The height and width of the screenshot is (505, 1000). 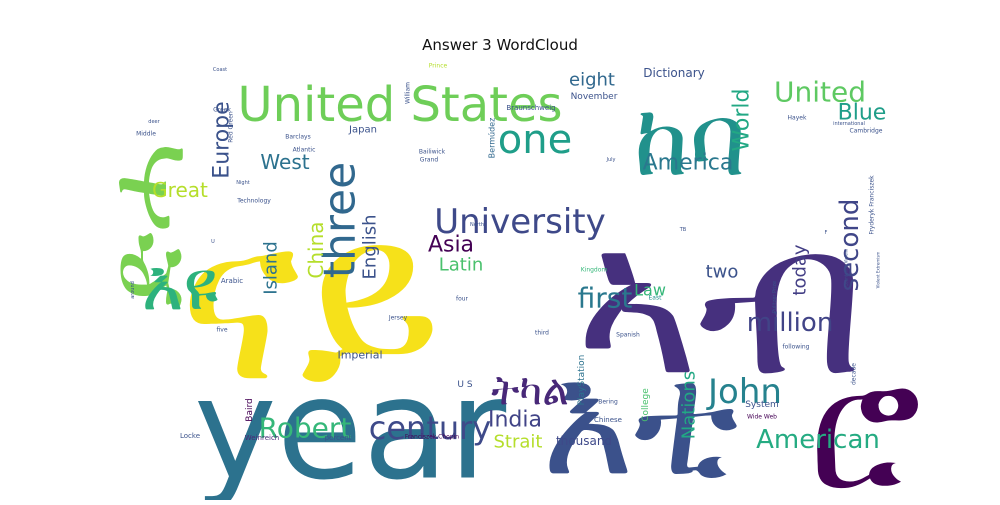 I want to click on word-label: Atlantic, so click(x=304, y=150).